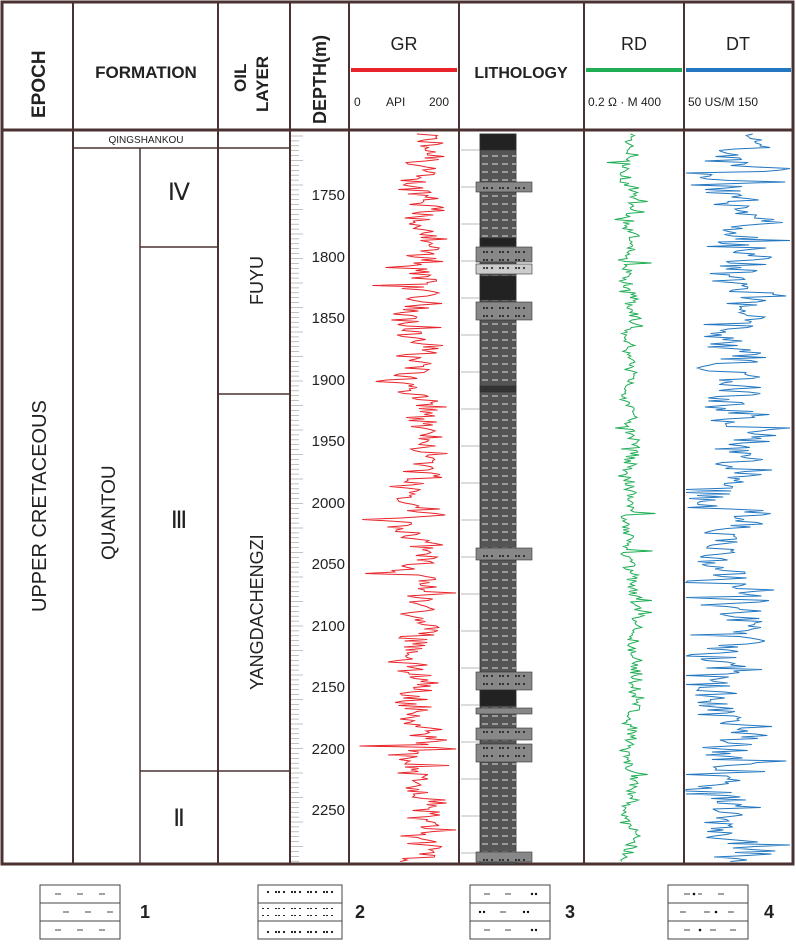 The height and width of the screenshot is (944, 796). I want to click on header-depth: DEPTH(m), so click(320, 79).